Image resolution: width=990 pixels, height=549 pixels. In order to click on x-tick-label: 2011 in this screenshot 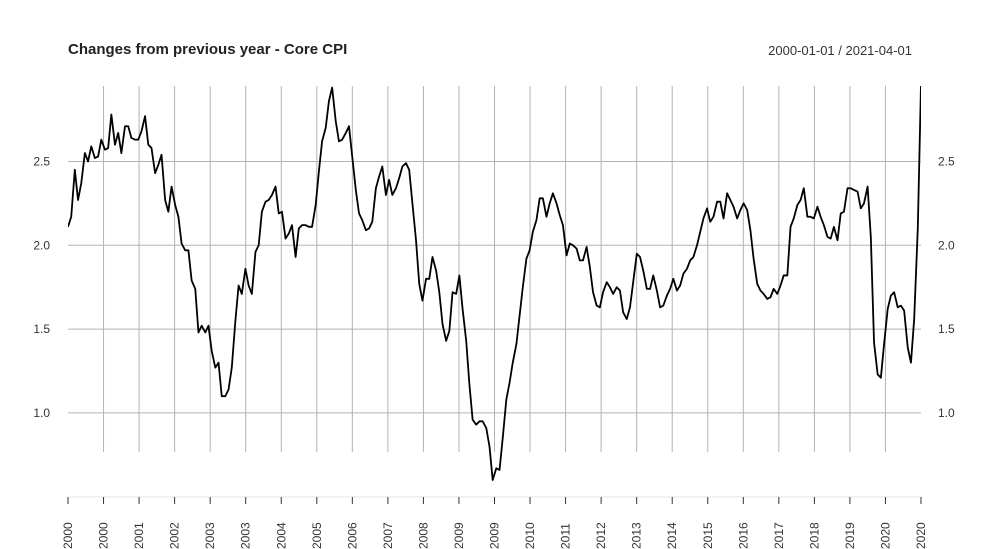, I will do `click(566, 536)`.